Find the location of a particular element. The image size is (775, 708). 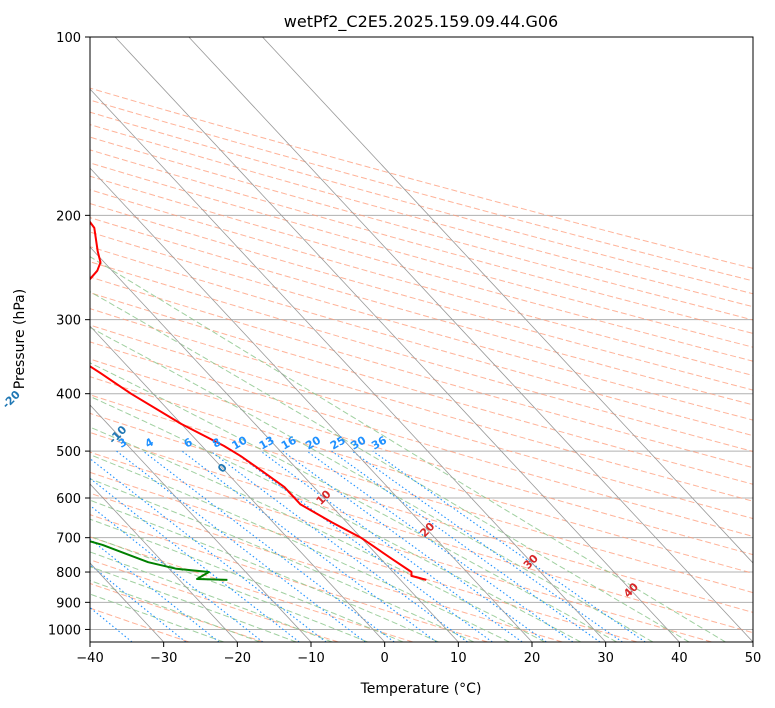

x-tick-label: −20 is located at coordinates (237, 658).